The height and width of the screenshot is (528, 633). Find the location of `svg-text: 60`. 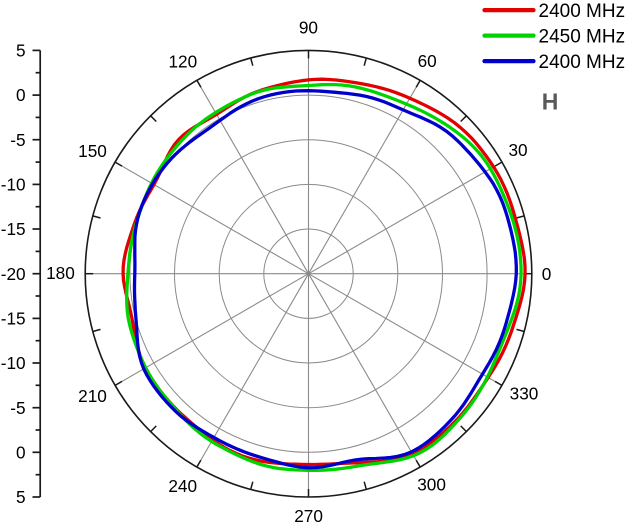

svg-text: 60 is located at coordinates (427, 61).